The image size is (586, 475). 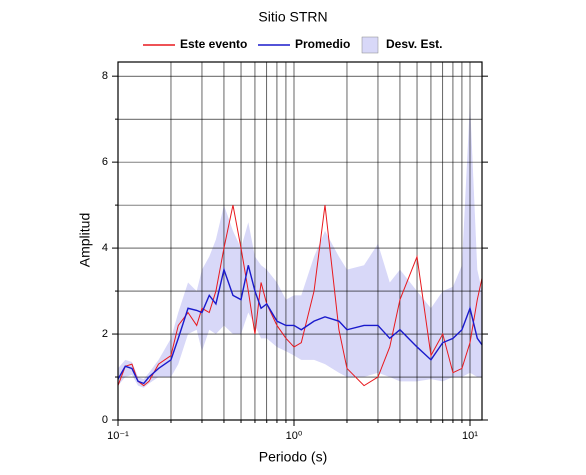 What do you see at coordinates (105, 420) in the screenshot?
I see `y-tick-label: 0` at bounding box center [105, 420].